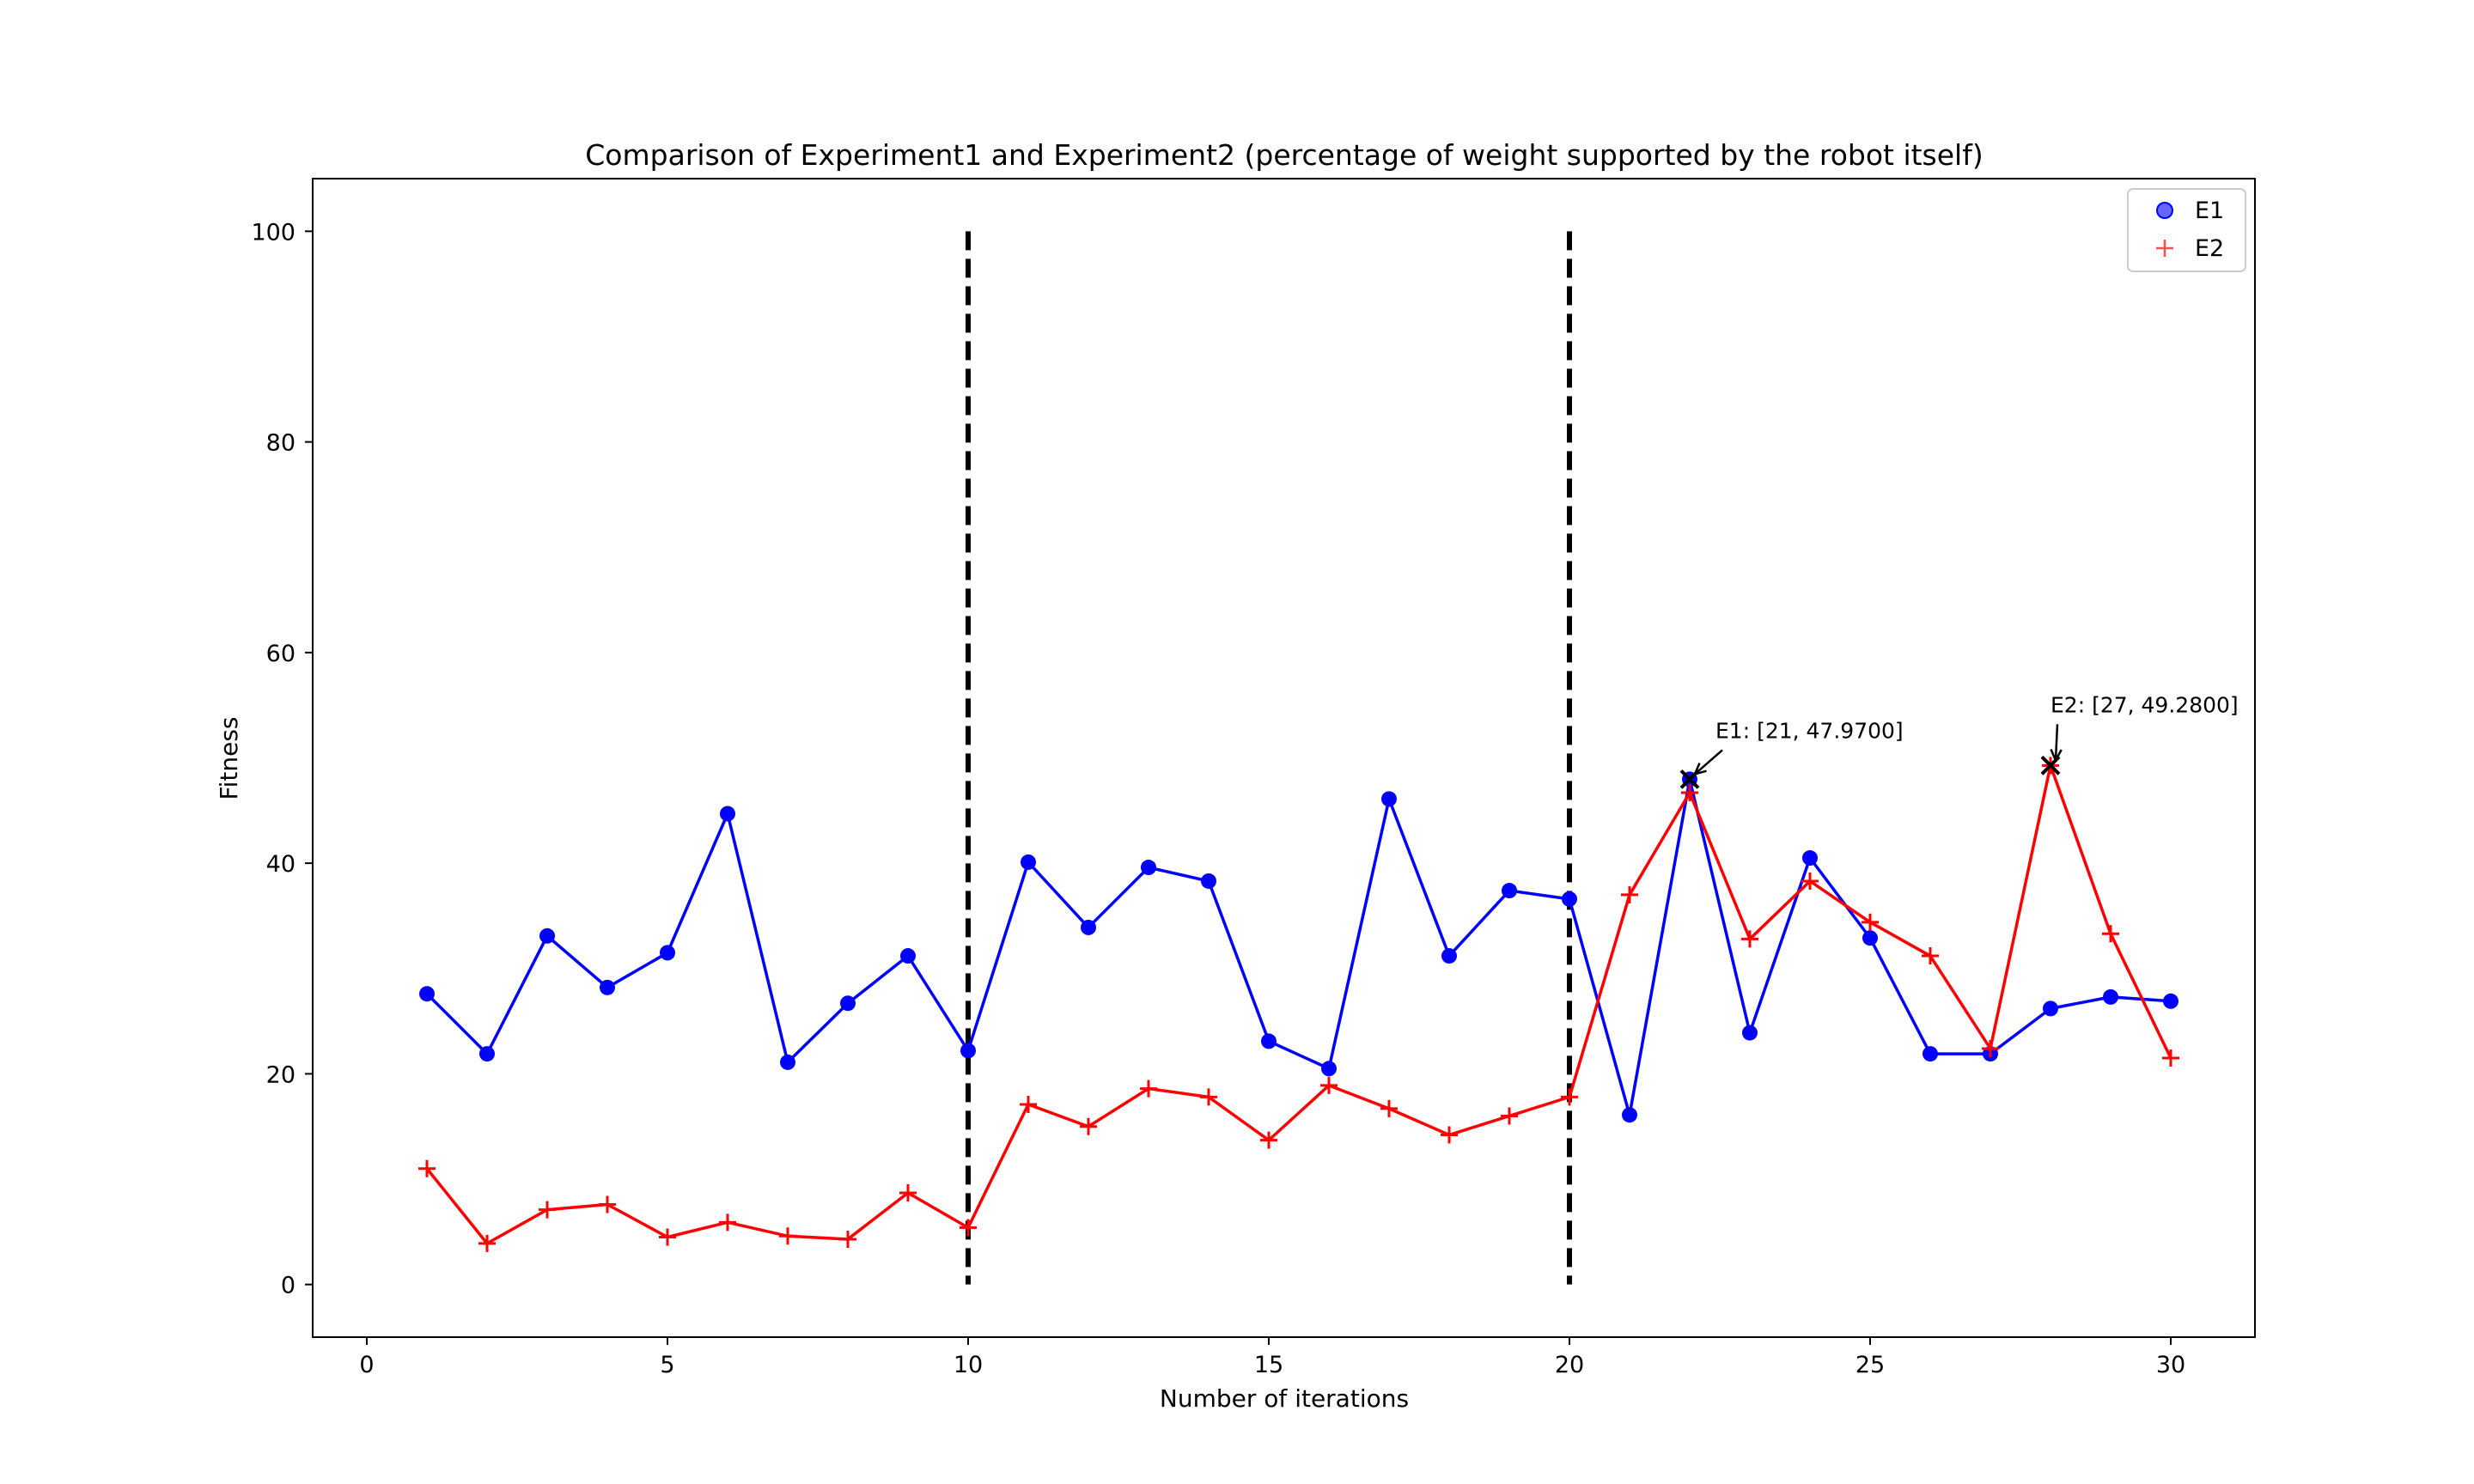 This screenshot has width=2474, height=1484. I want to click on legend-marker-e1, so click(2164, 211).